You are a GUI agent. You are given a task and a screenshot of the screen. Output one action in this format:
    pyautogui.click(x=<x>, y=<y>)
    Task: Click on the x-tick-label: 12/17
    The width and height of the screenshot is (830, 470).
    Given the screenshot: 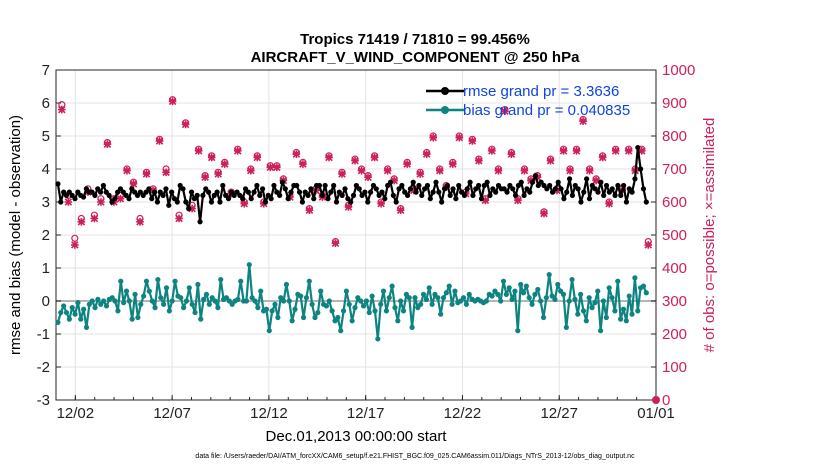 What is the action you would take?
    pyautogui.click(x=366, y=413)
    